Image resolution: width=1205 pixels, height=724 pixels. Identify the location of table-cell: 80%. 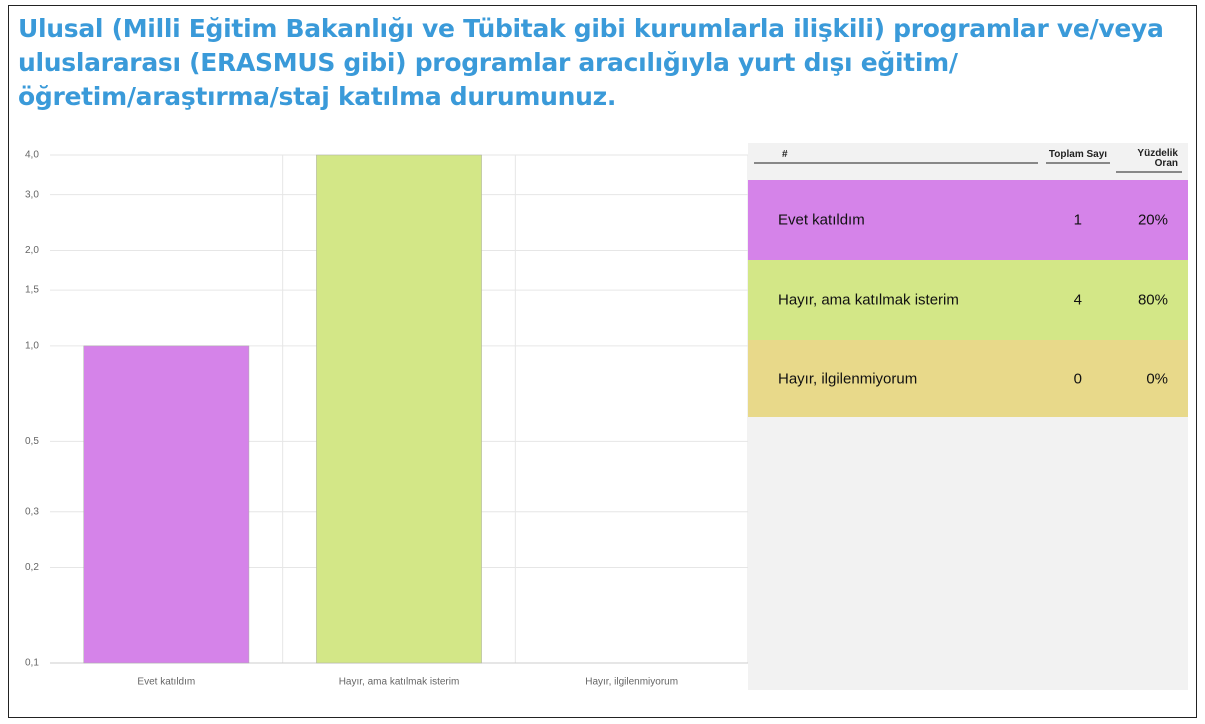
(1152, 300).